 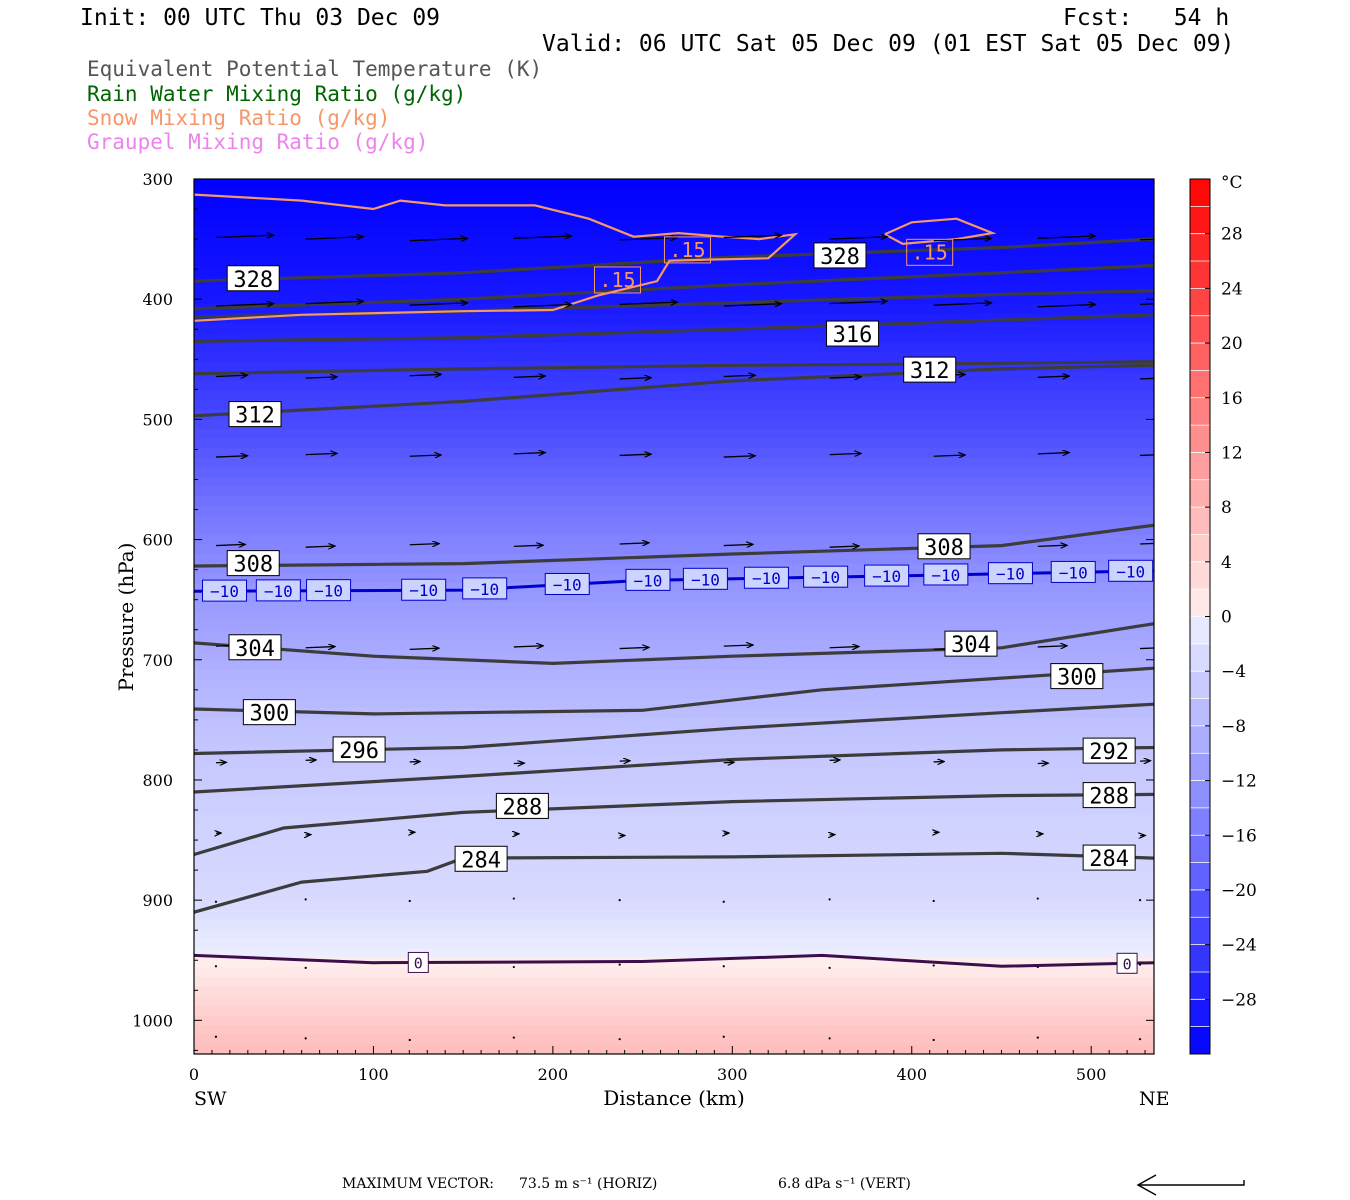 What do you see at coordinates (277, 94) in the screenshot?
I see `legend-rain-water: Rain Water Mixing Ratio (g/kg)` at bounding box center [277, 94].